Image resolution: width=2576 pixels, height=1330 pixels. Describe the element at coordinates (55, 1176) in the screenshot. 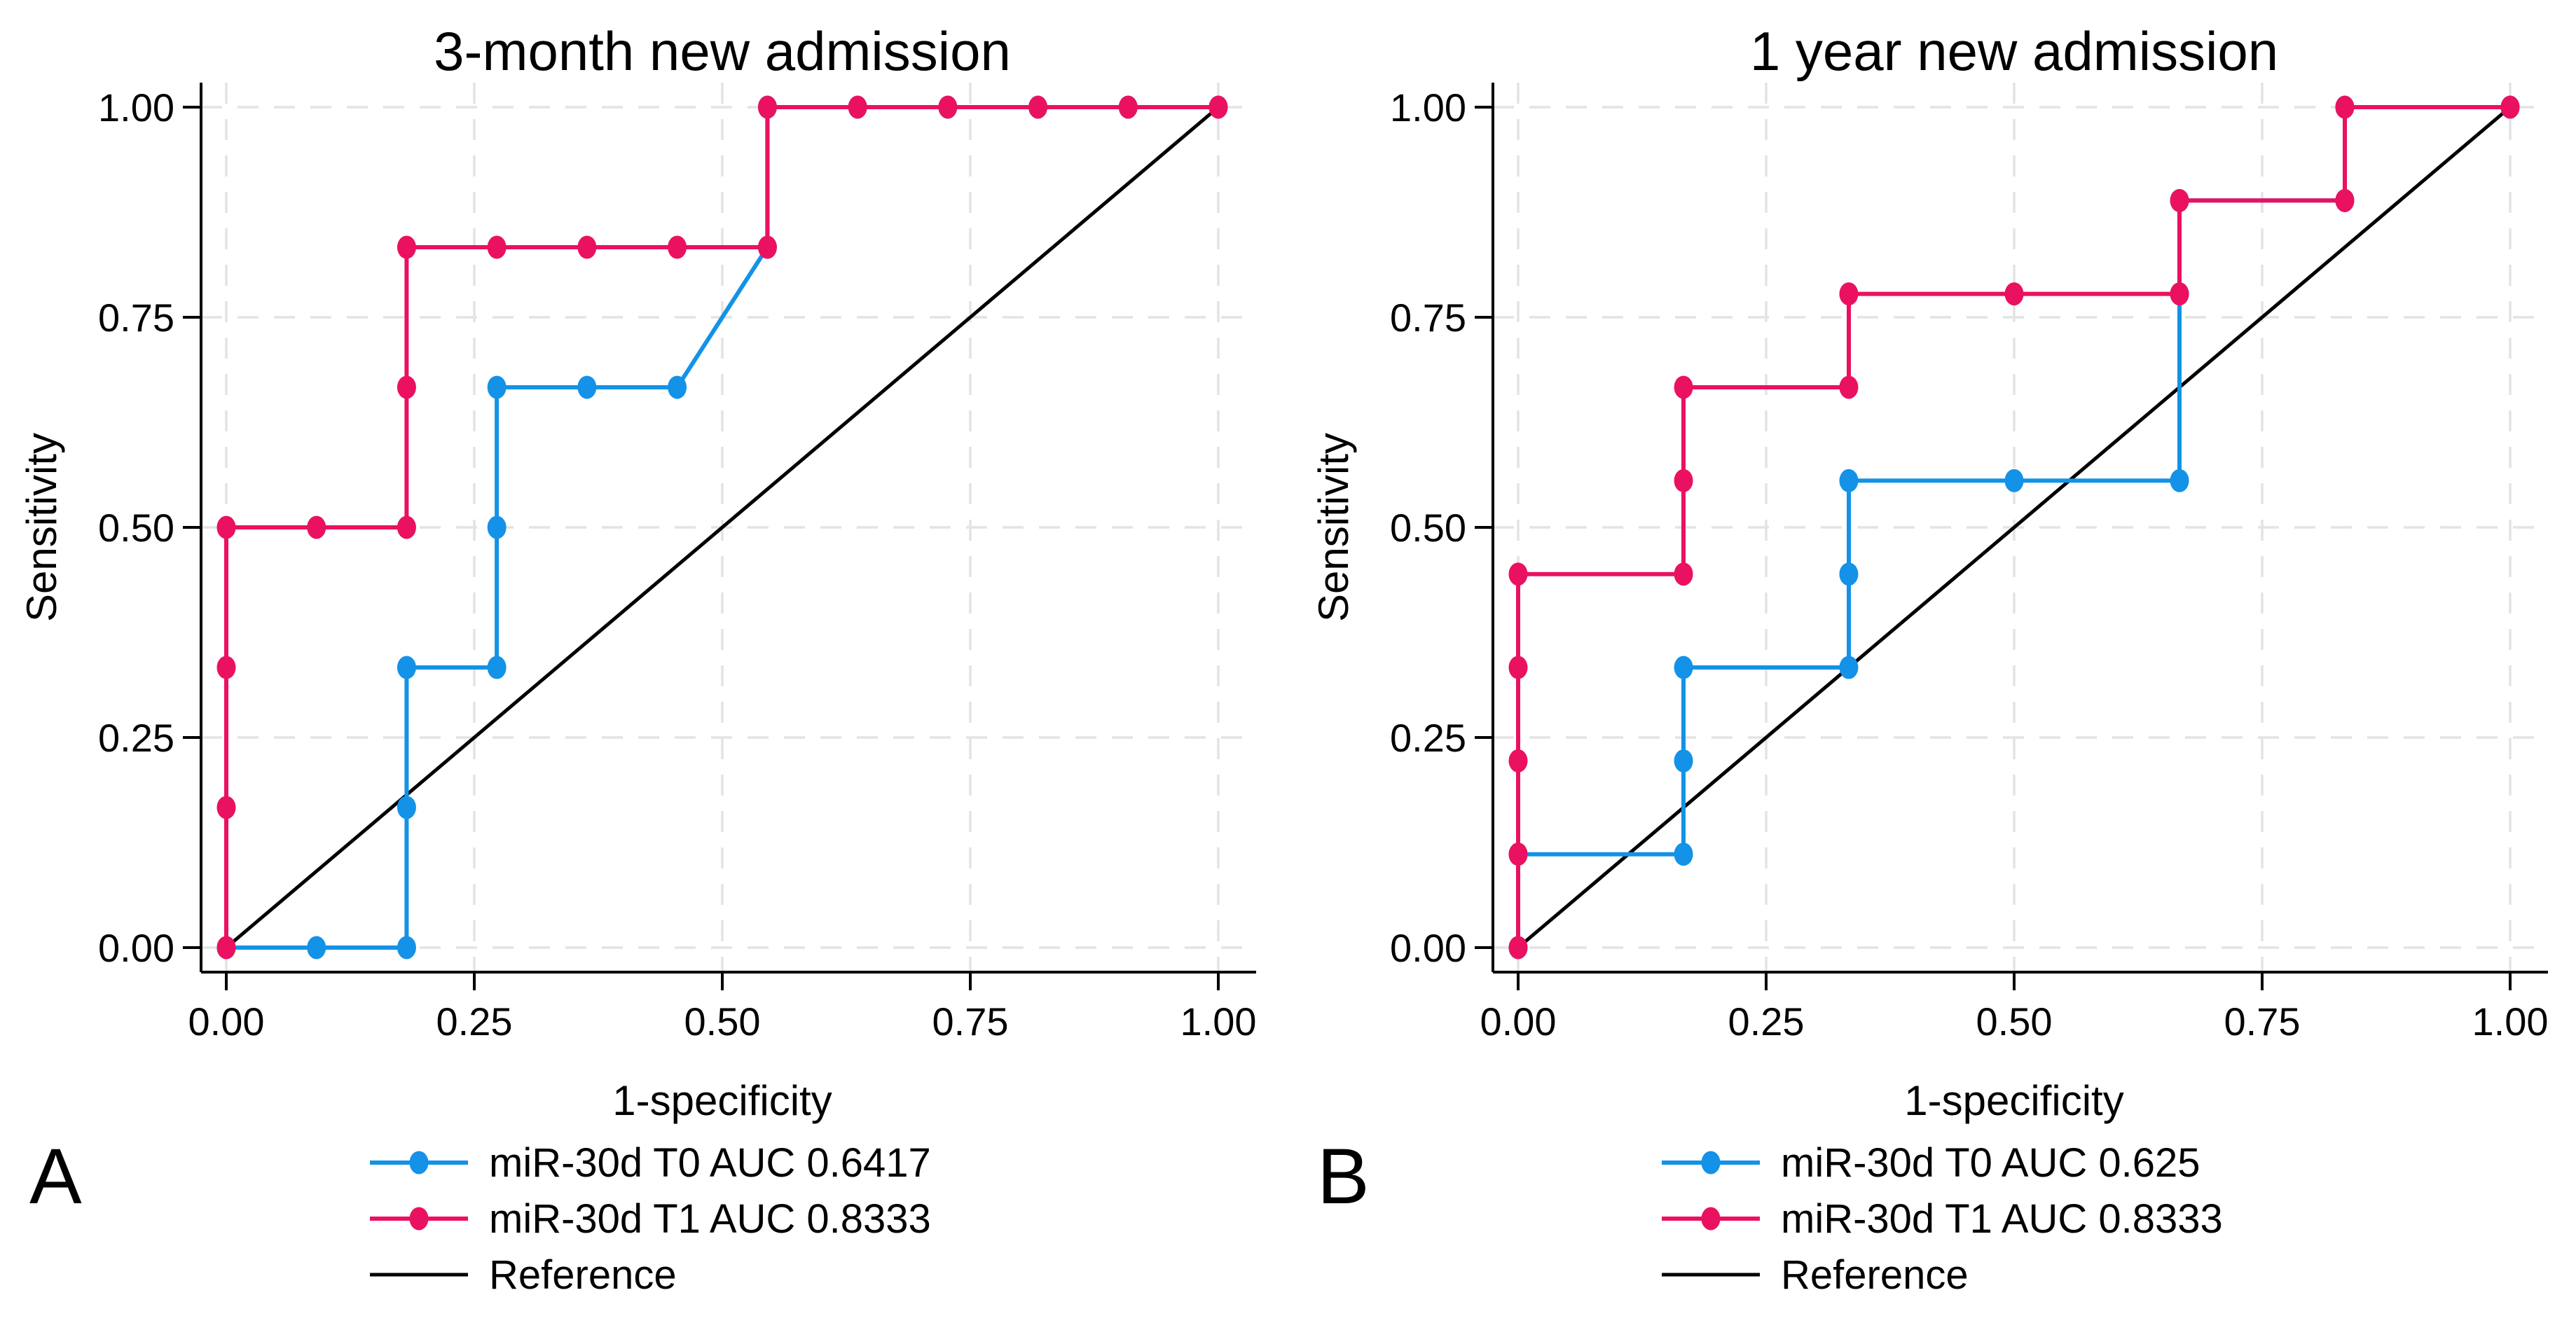

I see `panel-a-letter: A` at that location.